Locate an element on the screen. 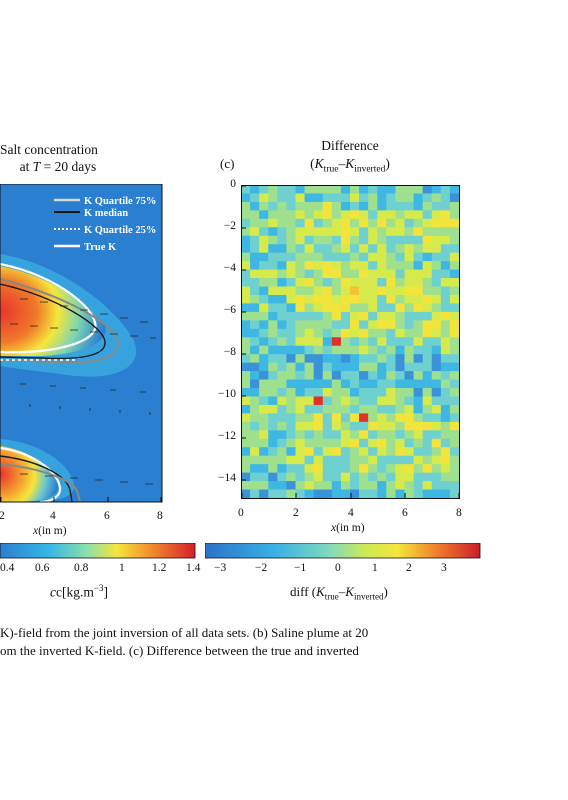 The image size is (568, 800). panel-b-title-line1: Salt concentration is located at coordinates (49, 149).